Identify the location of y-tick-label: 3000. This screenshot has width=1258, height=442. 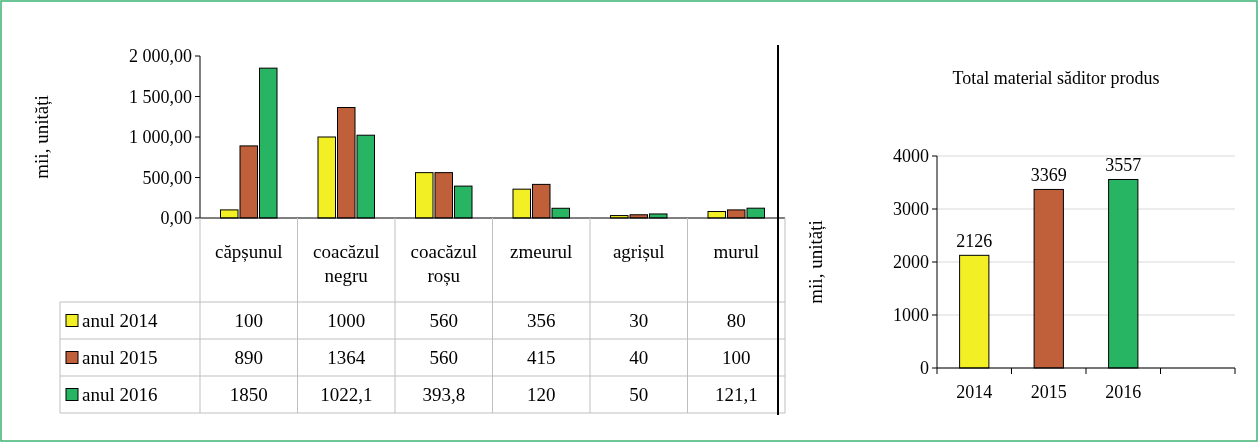
(911, 209).